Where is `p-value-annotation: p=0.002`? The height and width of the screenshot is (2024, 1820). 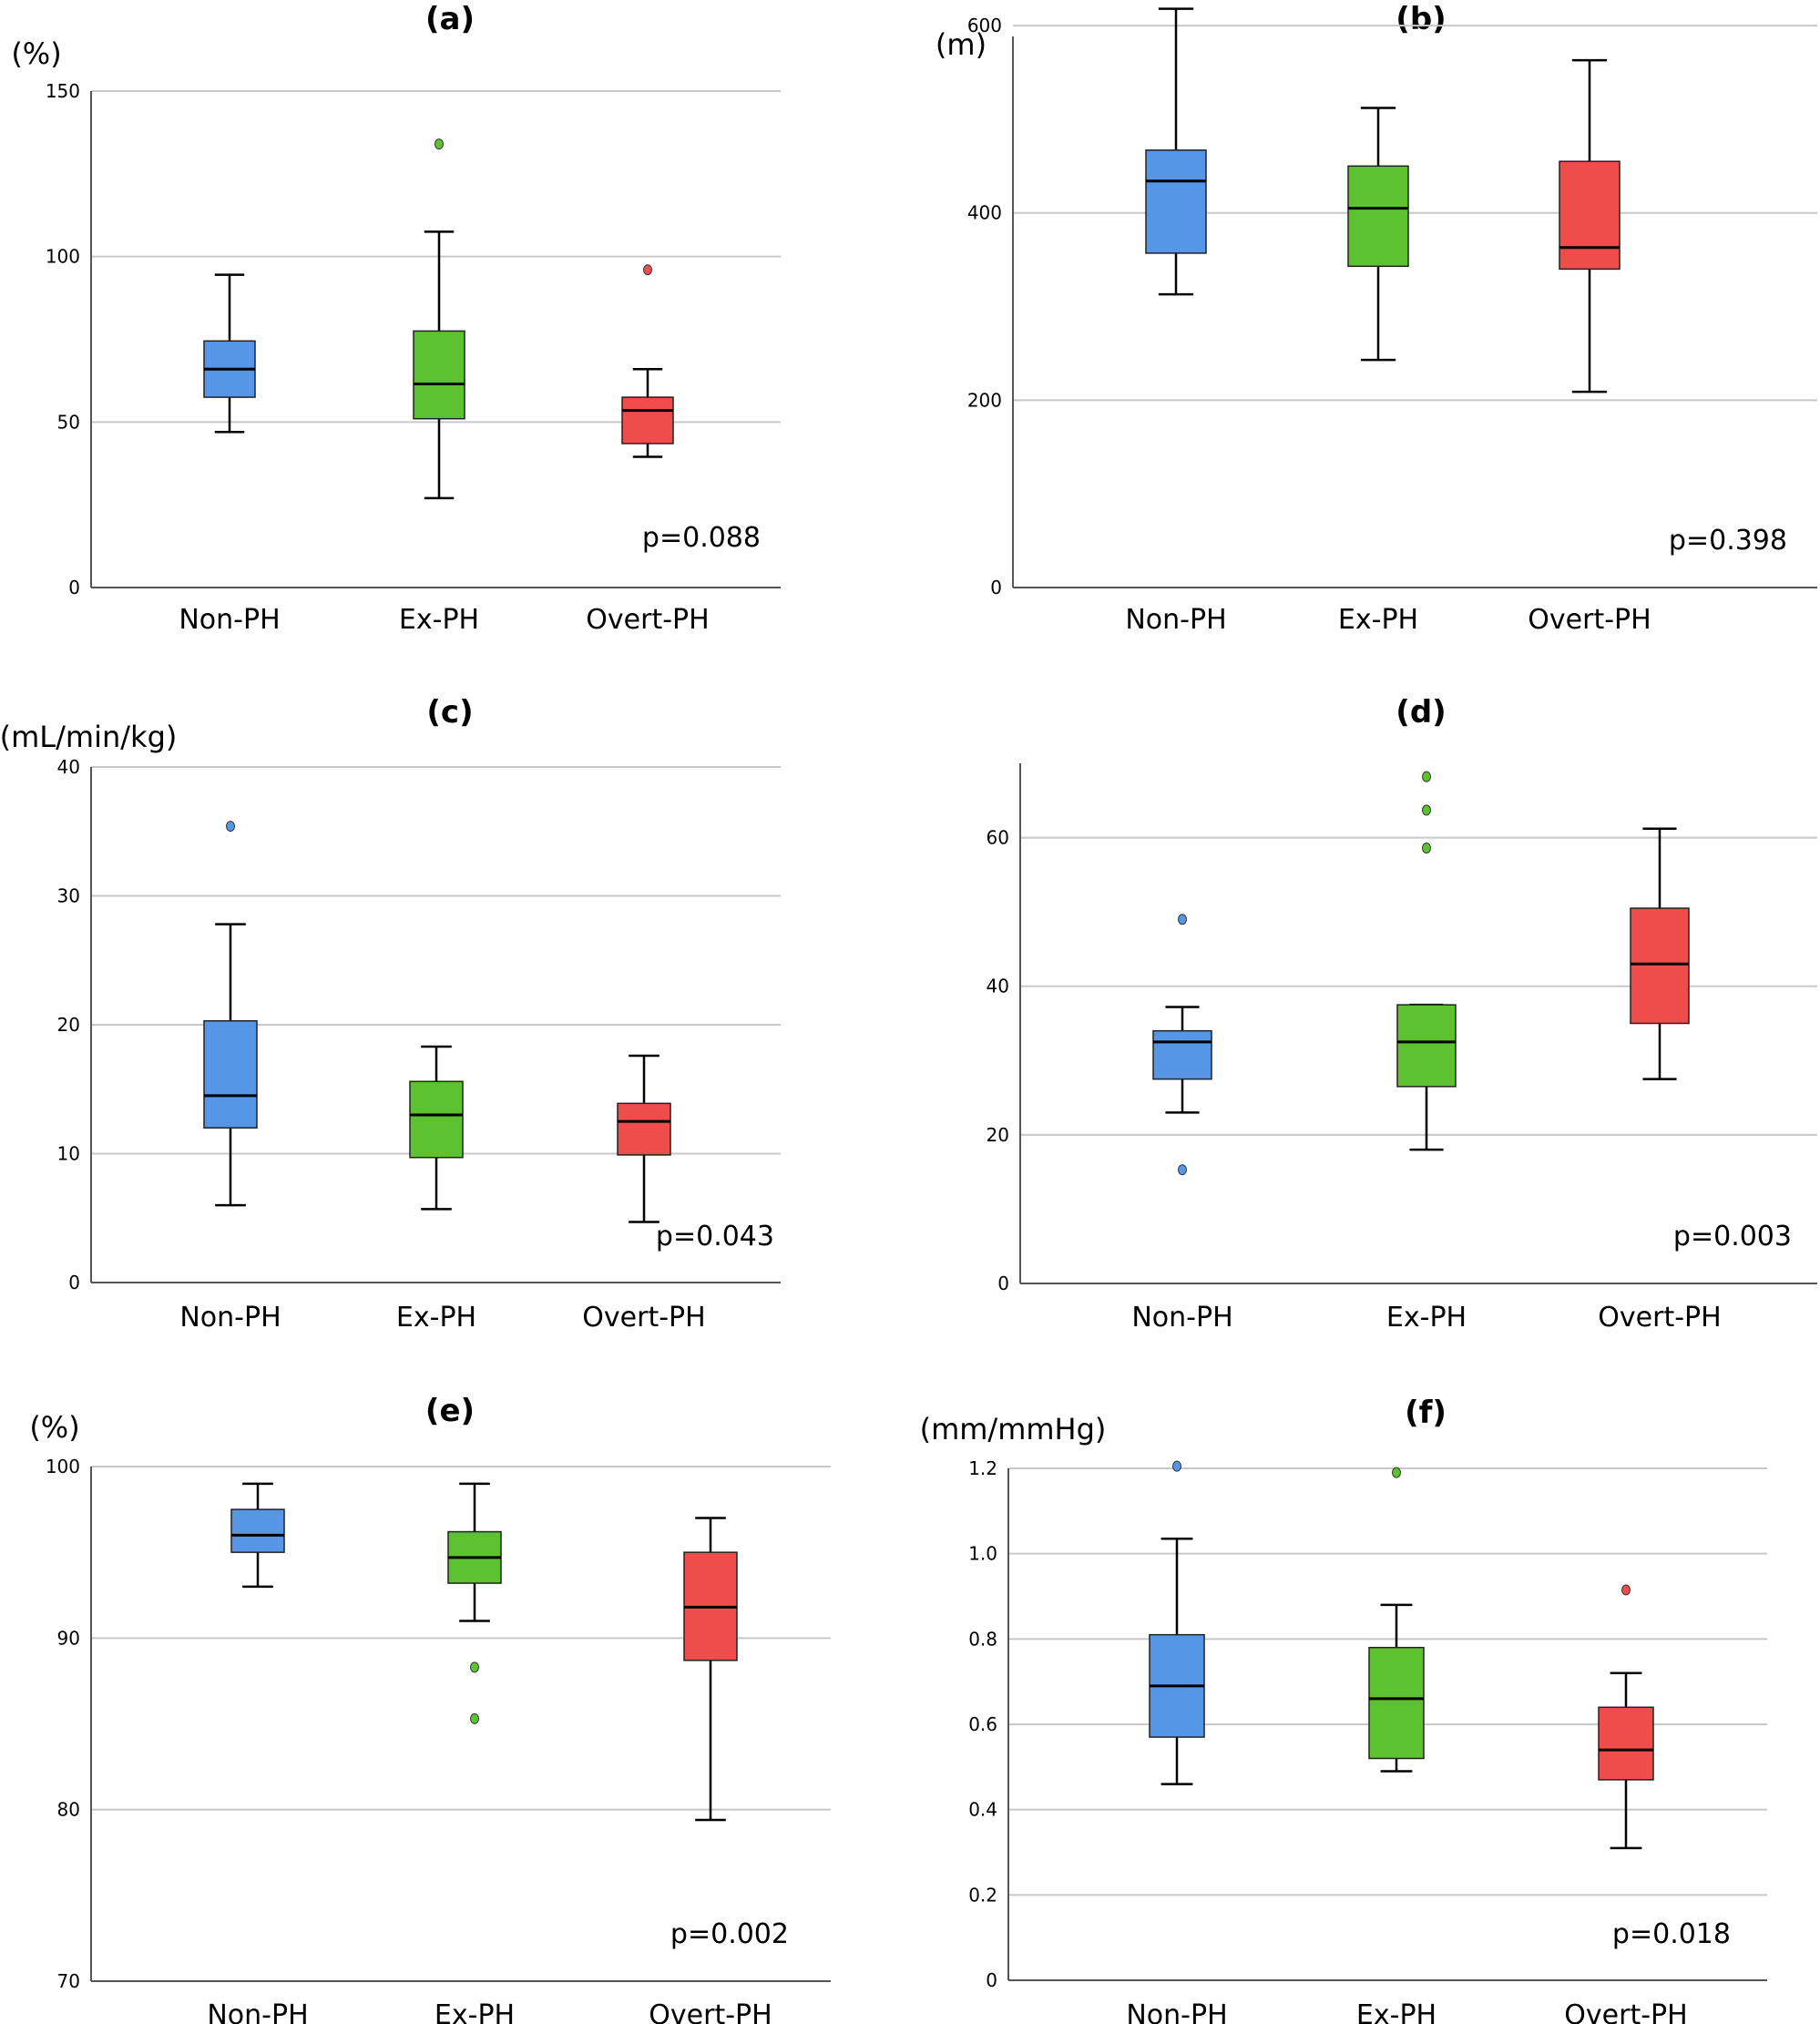
p-value-annotation: p=0.002 is located at coordinates (730, 1934).